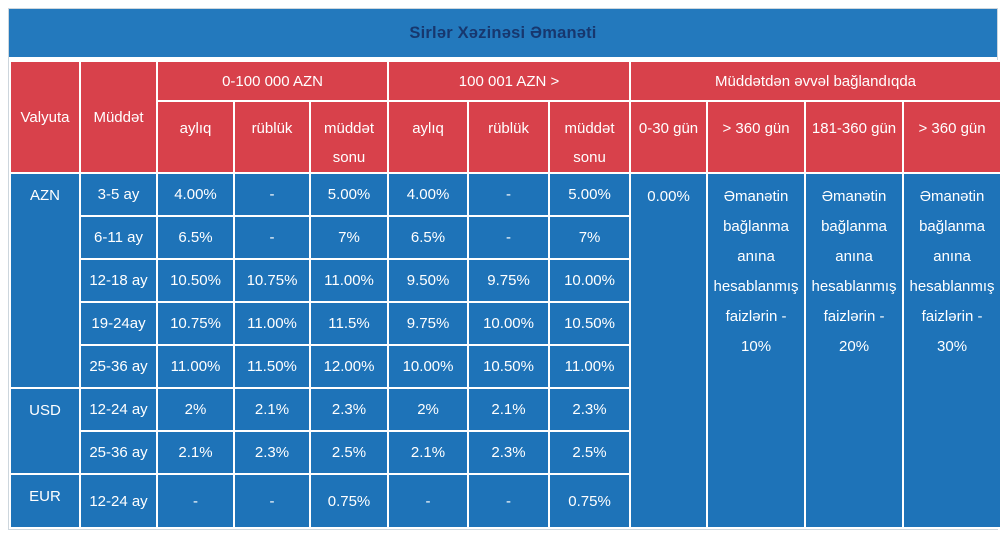  Describe the element at coordinates (590, 137) in the screenshot. I see `subheader-end-of-term-2: müddət sonu` at that location.